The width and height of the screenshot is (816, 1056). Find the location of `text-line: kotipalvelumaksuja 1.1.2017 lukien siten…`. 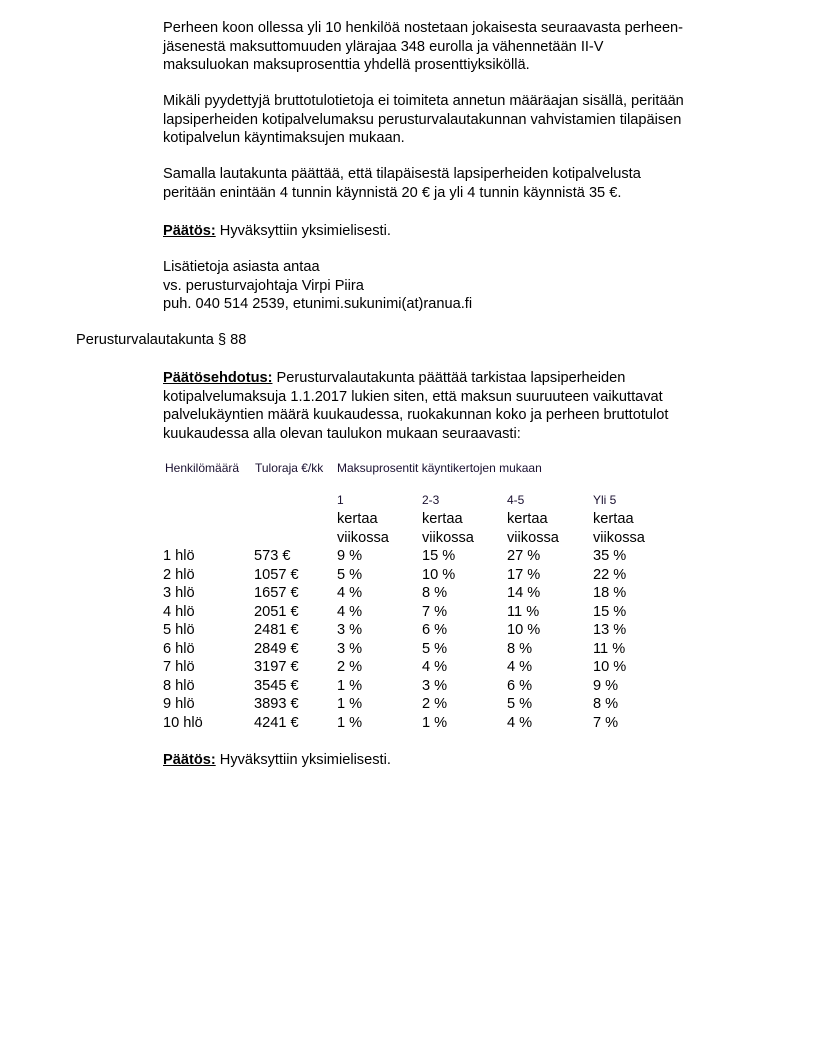

text-line: kotipalvelumaksuja 1.1.2017 lukien siten… is located at coordinates (413, 396).